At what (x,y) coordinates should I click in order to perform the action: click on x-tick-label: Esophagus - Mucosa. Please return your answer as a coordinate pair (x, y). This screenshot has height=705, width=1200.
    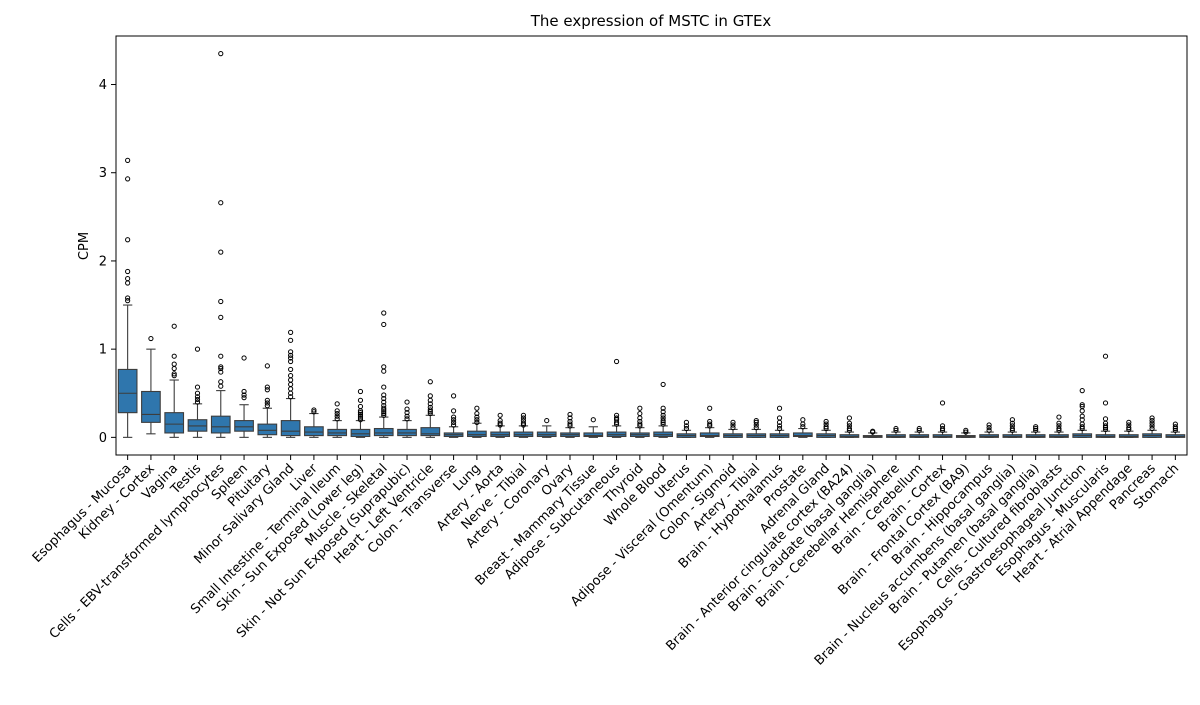
    Looking at the image, I should click on (82, 513).